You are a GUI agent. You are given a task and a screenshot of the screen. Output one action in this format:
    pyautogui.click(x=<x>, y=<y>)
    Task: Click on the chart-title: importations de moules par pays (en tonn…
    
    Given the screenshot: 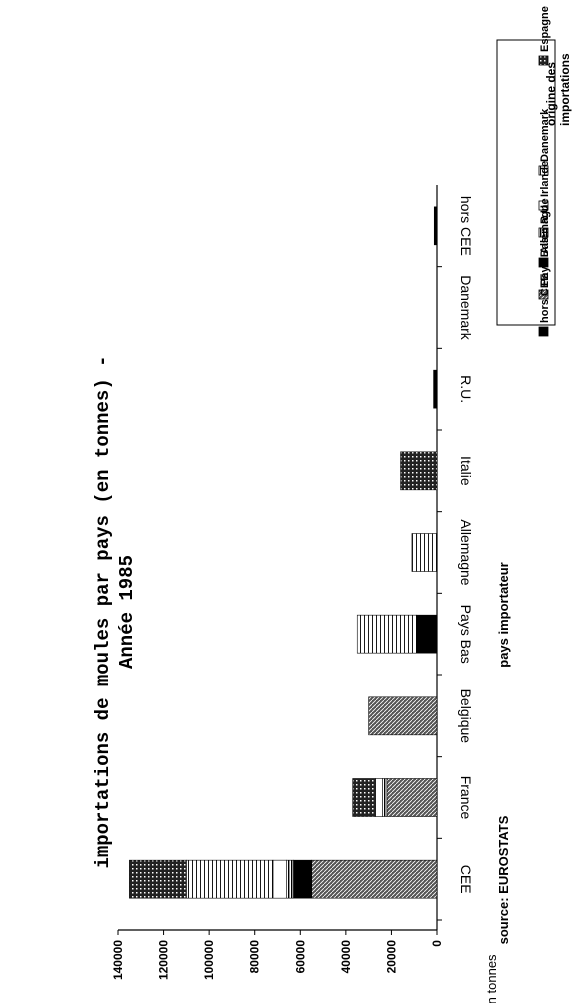 What is the action you would take?
    pyautogui.click(x=103, y=611)
    